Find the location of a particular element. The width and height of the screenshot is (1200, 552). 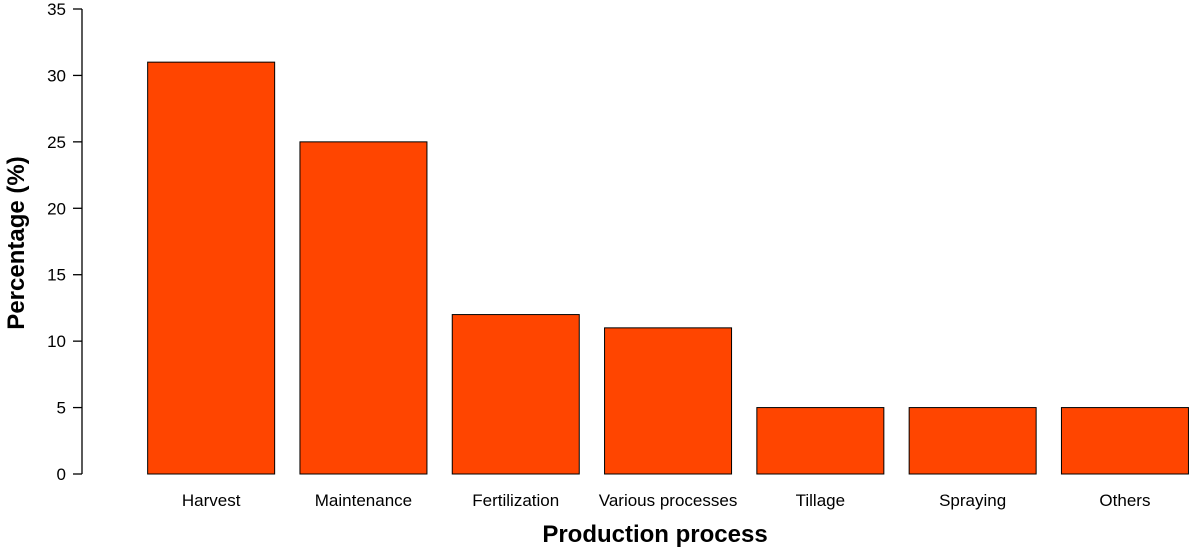

bar-maintenance is located at coordinates (363, 308).